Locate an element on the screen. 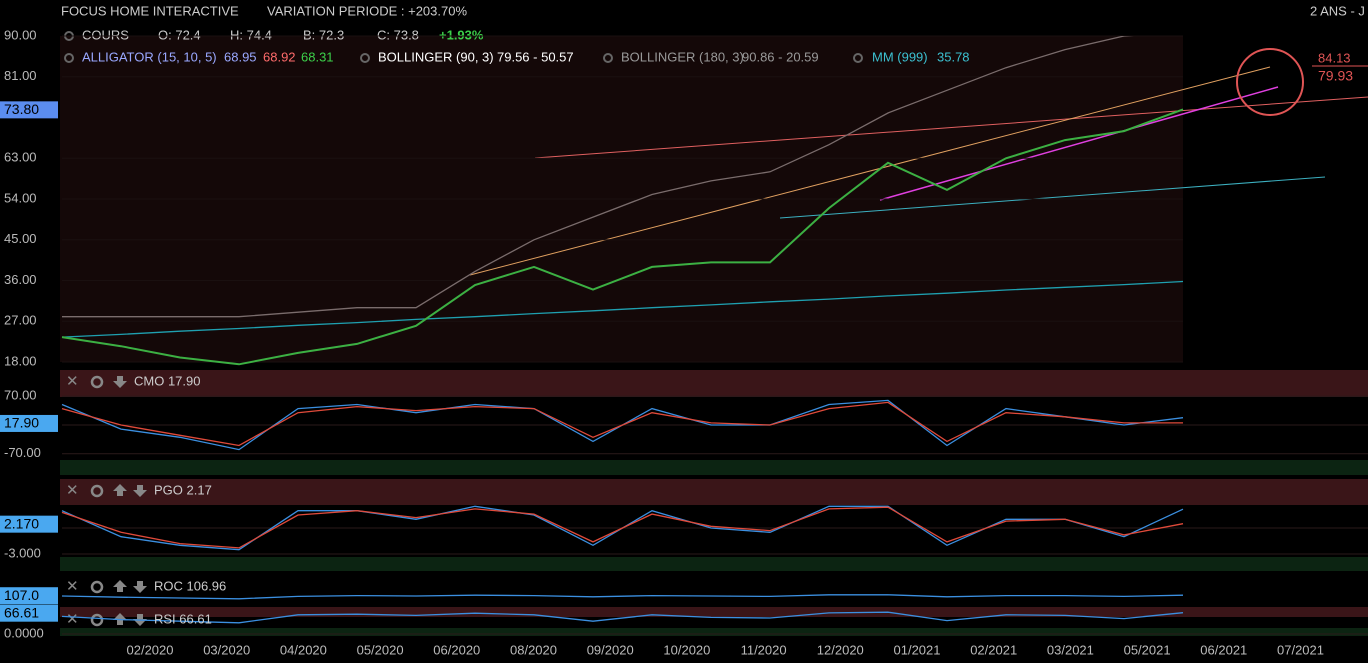 This screenshot has width=1368, height=663. x-tick-label: 02/2021 is located at coordinates (993, 649).